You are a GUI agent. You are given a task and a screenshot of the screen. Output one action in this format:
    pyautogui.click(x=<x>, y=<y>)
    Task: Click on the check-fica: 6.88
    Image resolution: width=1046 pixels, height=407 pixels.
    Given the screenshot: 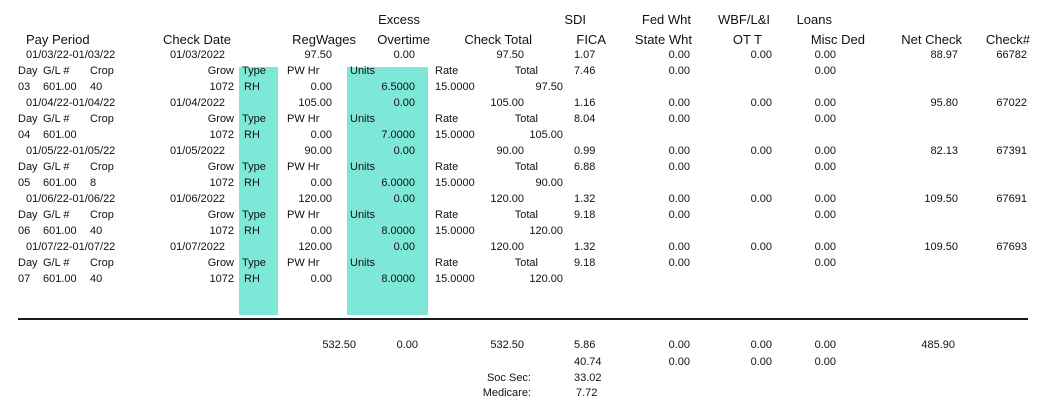 What is the action you would take?
    pyautogui.click(x=585, y=167)
    